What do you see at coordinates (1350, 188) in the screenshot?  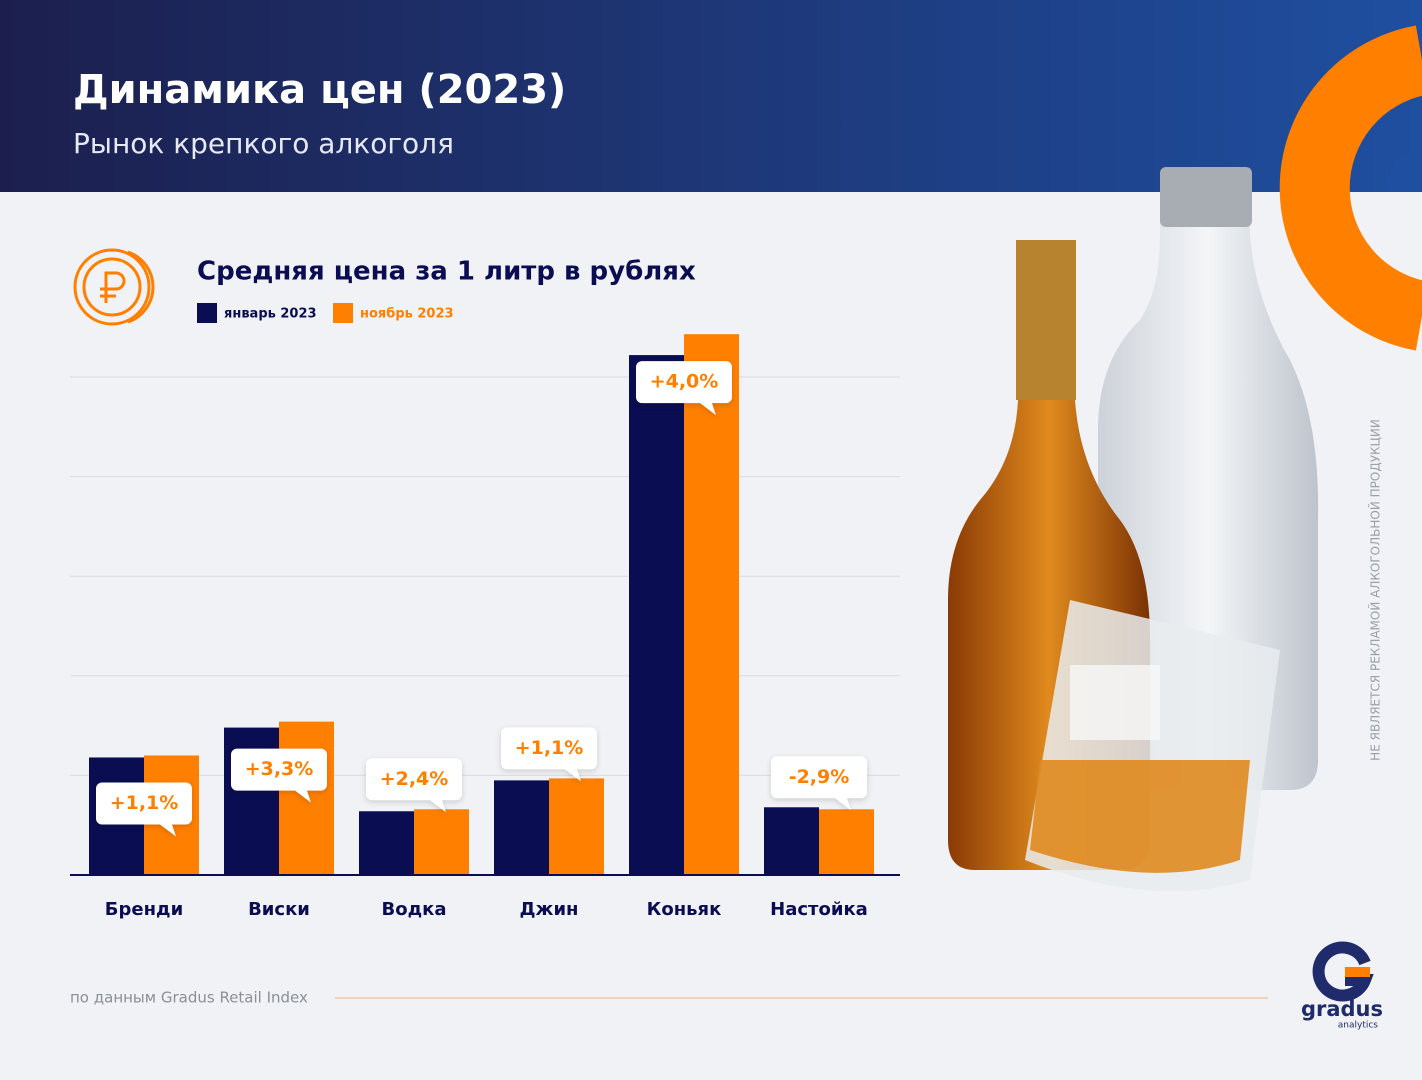 I see `ring-decor` at bounding box center [1350, 188].